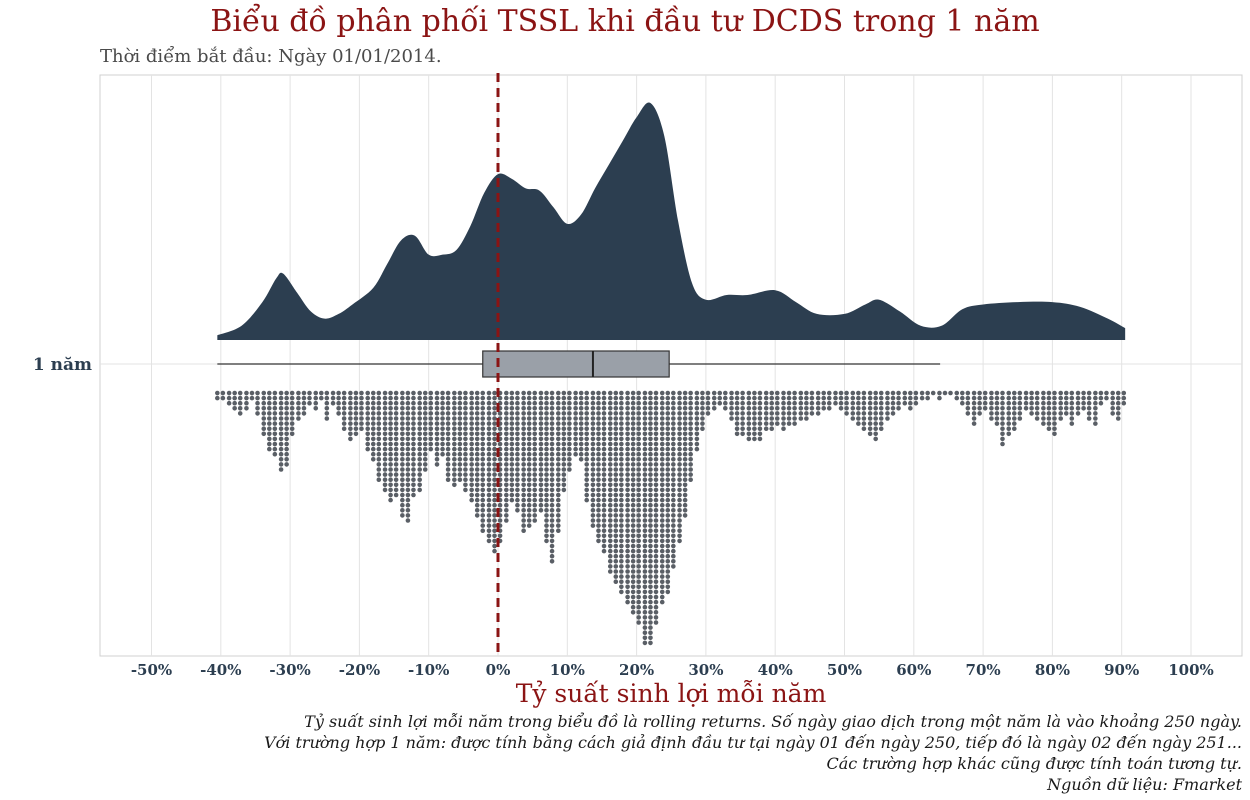  Describe the element at coordinates (636, 670) in the screenshot. I see `x-tick-label: 20%` at that location.